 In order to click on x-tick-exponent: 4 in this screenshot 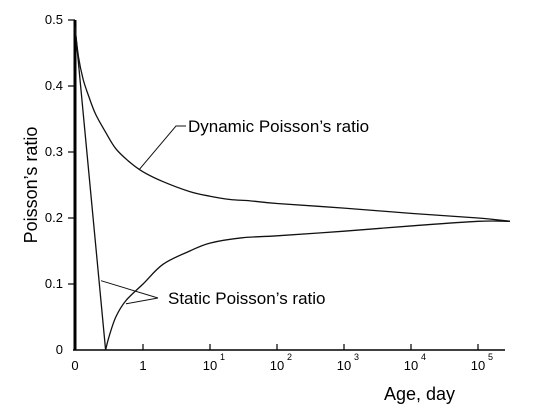, I will do `click(423, 357)`.